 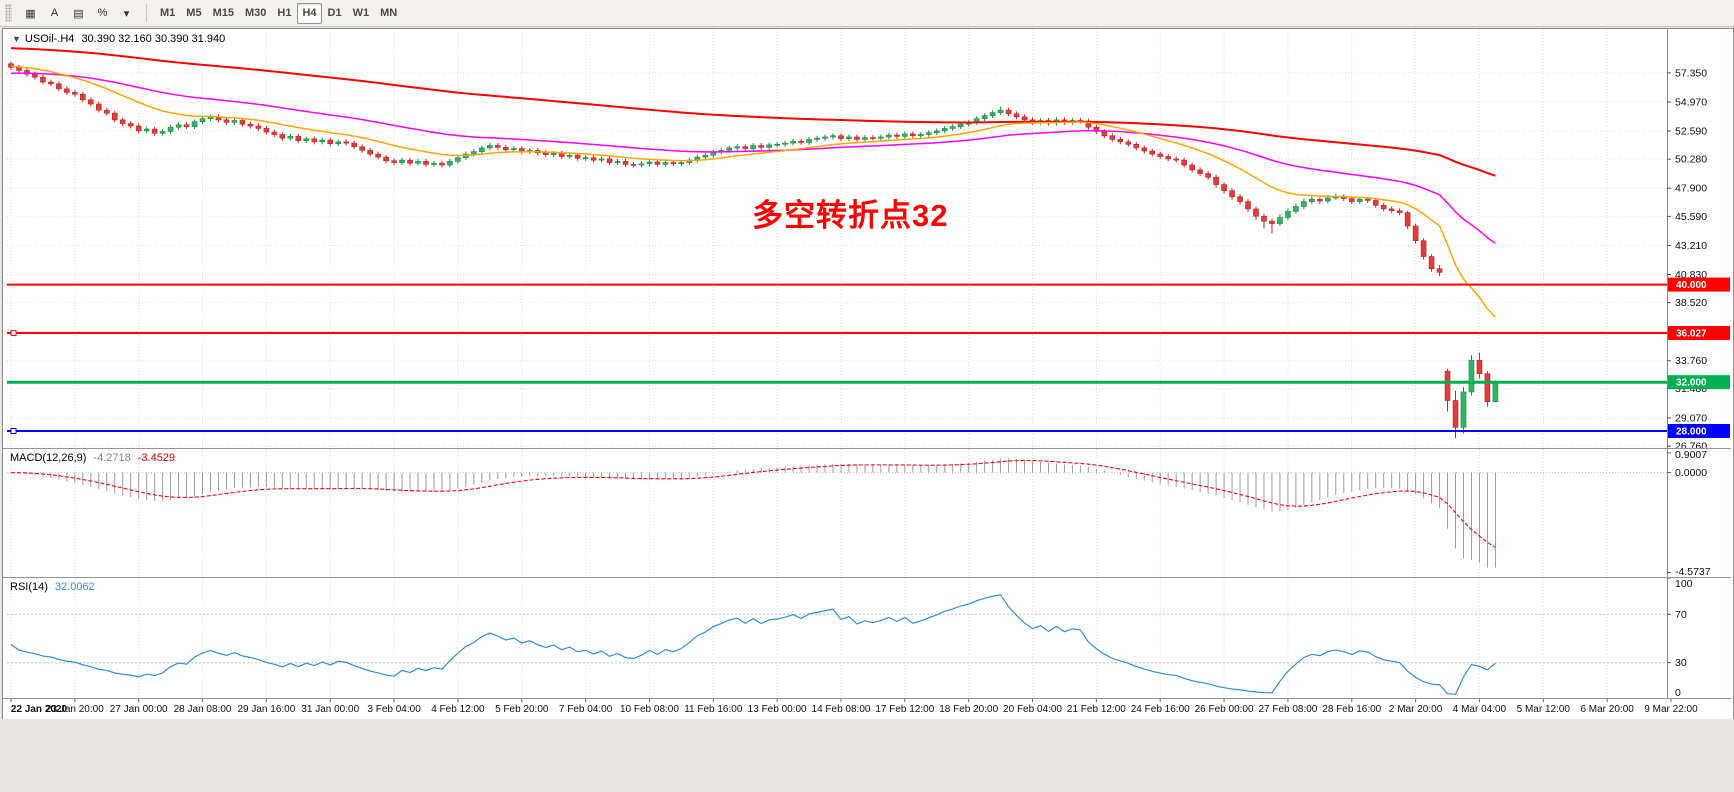 I want to click on svg-text: 31 Jan 00:00, so click(x=330, y=709).